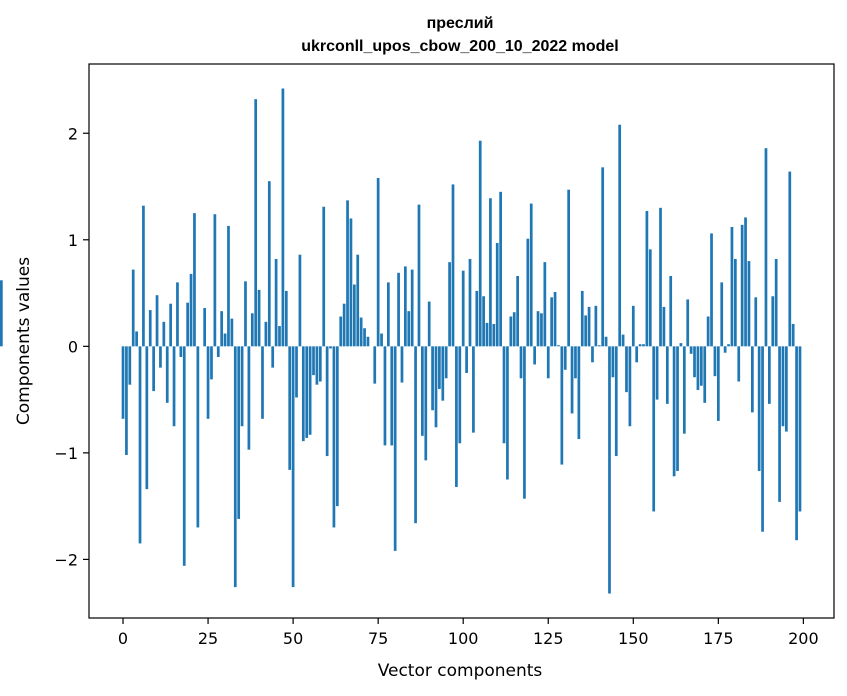 The height and width of the screenshot is (696, 847). What do you see at coordinates (463, 638) in the screenshot?
I see `x-tick-label: 100` at bounding box center [463, 638].